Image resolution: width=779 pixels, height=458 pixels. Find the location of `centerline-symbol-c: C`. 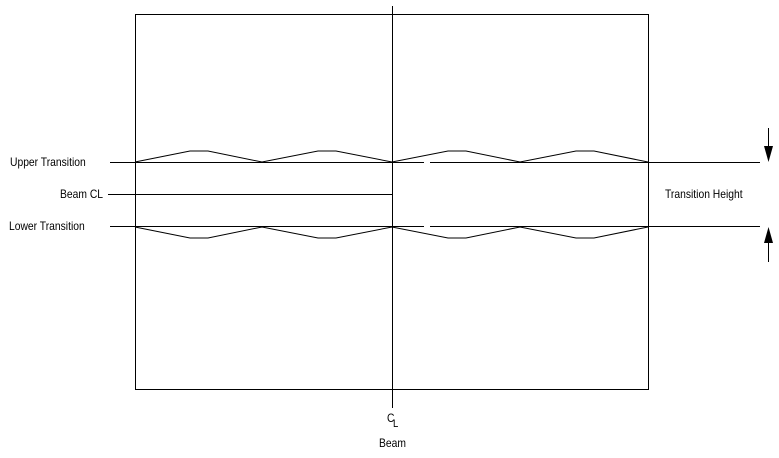

centerline-symbol-c: C is located at coordinates (391, 418).